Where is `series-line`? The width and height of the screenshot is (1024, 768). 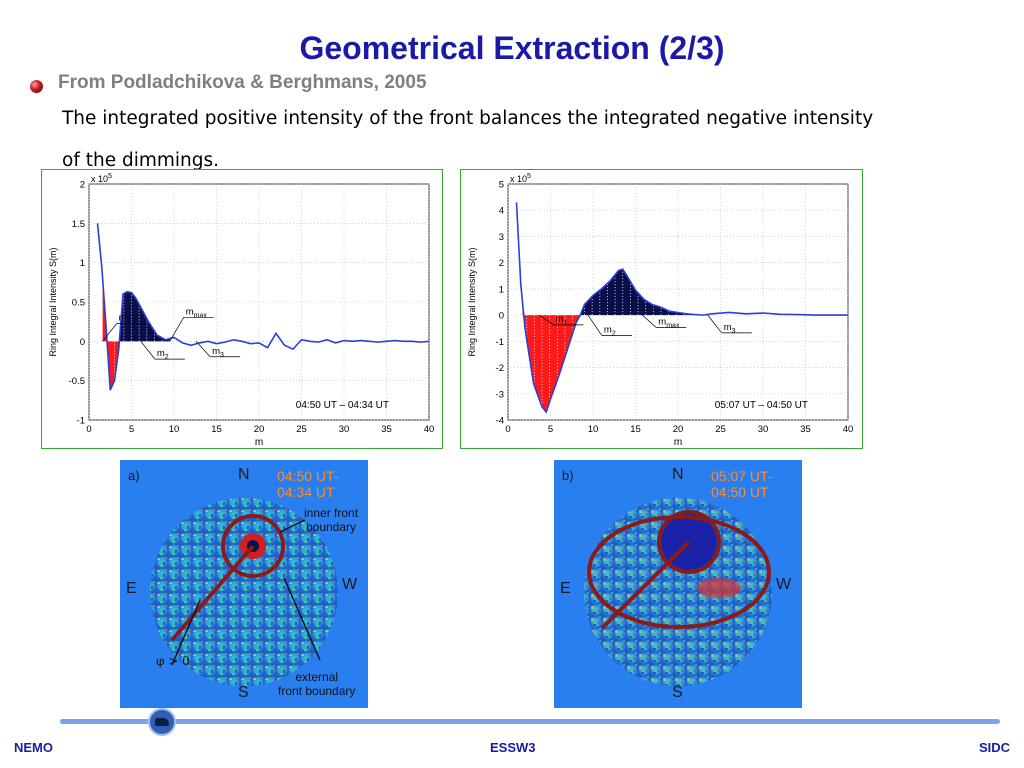 series-line is located at coordinates (263, 307).